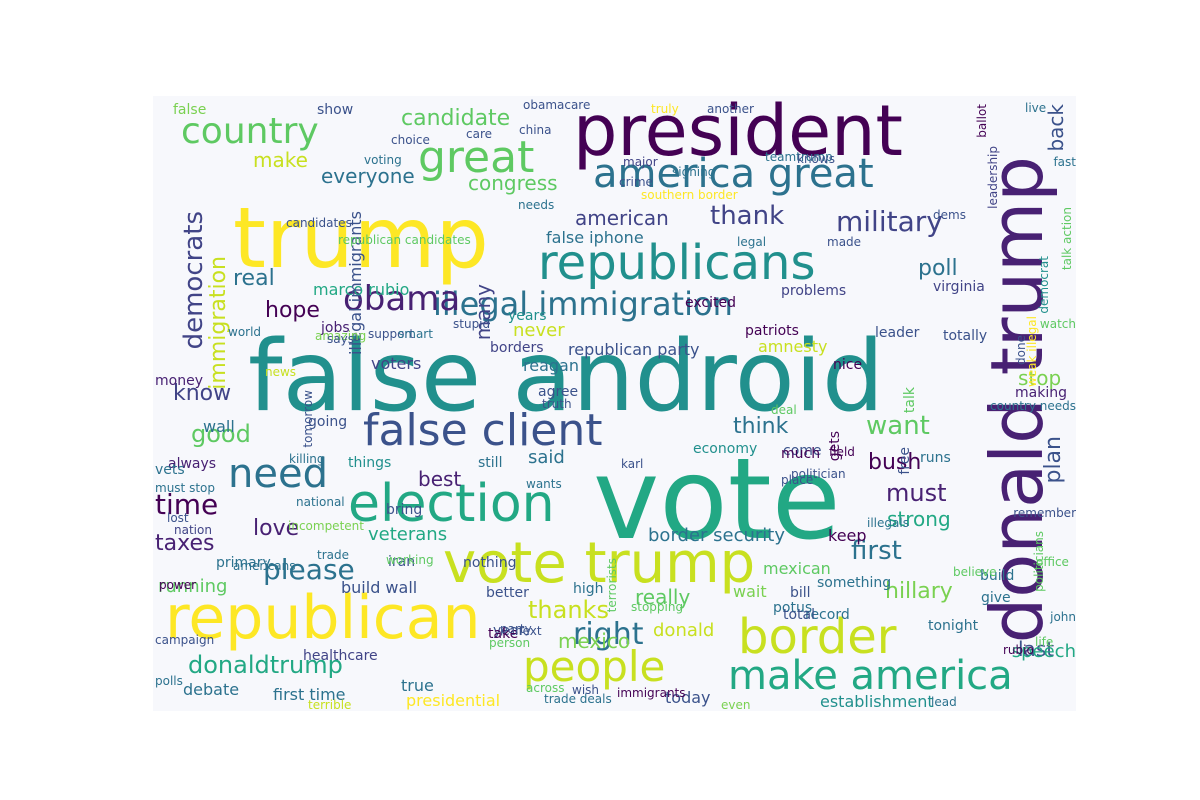 This screenshot has width=1200, height=800. Describe the element at coordinates (323, 618) in the screenshot. I see `word-republican: republican` at that location.